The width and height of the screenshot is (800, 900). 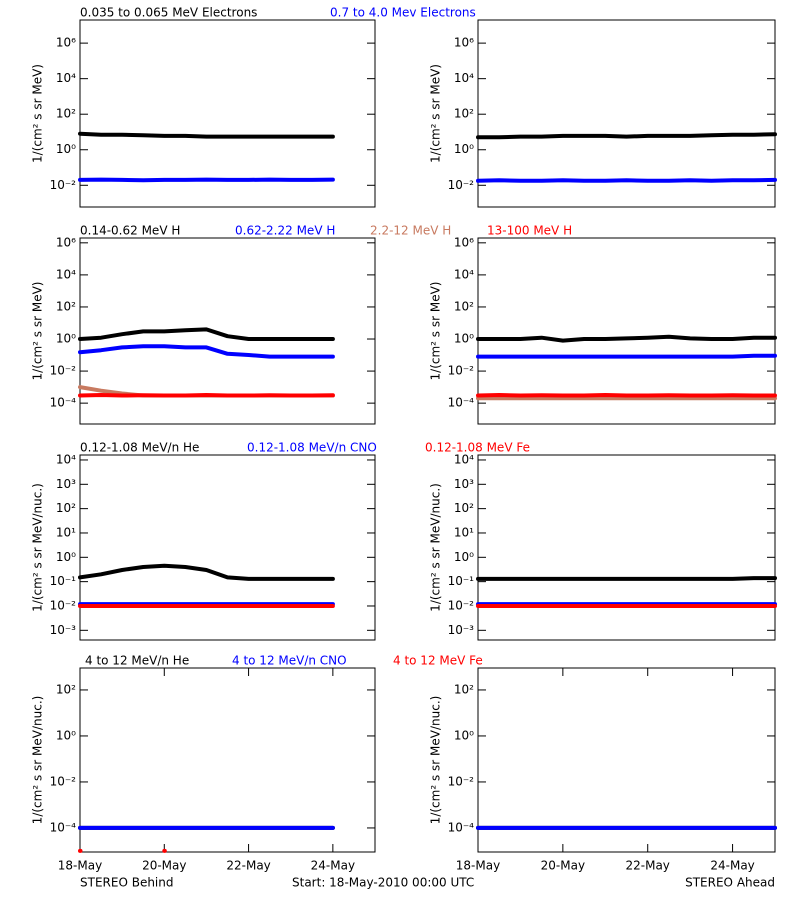 I want to click on legend-label: 0.14-0.62 MeV H, so click(x=130, y=231).